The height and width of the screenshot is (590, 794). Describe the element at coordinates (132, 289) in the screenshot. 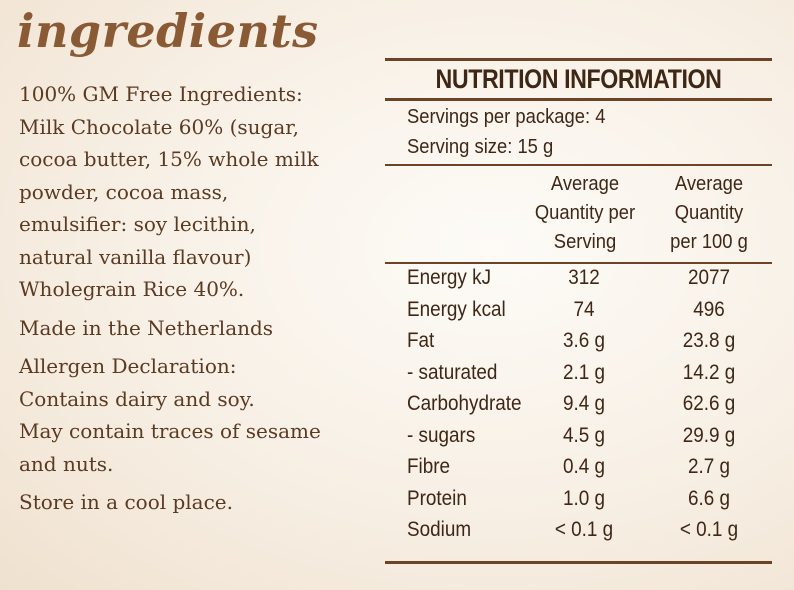

I see `ingredient-line: Wholegrain Rice 40%.` at that location.